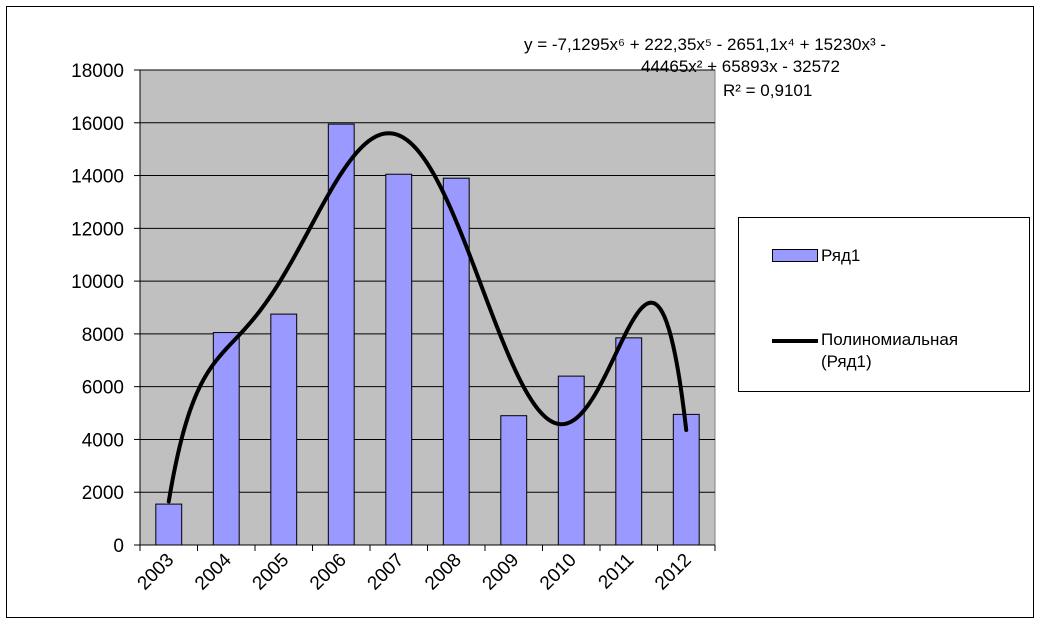  Describe the element at coordinates (156, 572) in the screenshot. I see `x-tick-label: 2003` at that location.